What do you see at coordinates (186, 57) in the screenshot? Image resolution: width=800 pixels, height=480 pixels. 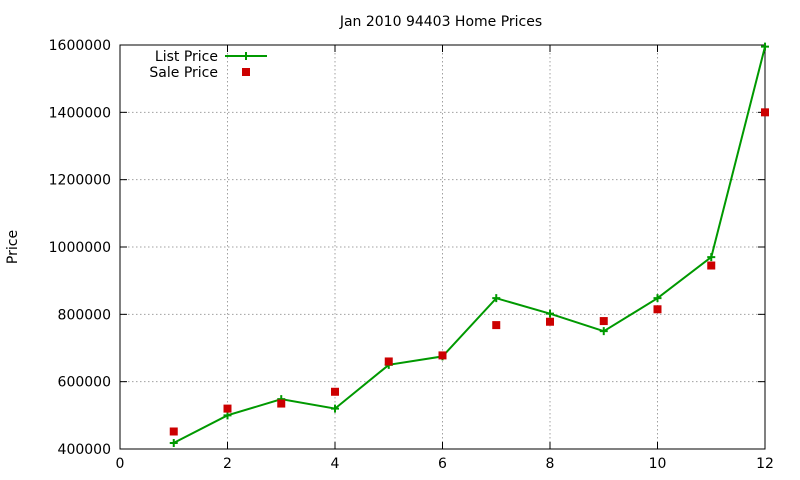 I see `legend-label: List Price` at bounding box center [186, 57].